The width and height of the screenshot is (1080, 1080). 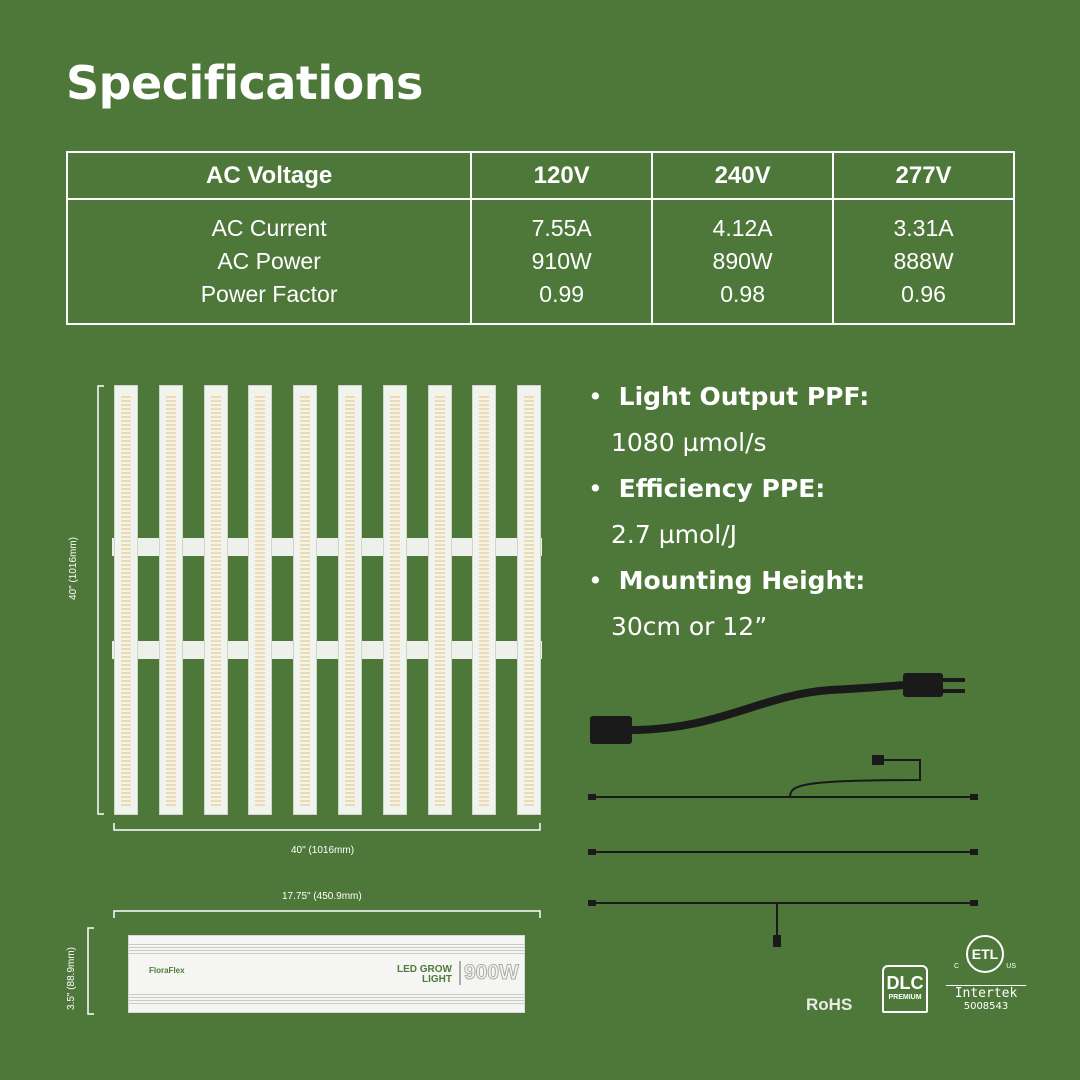 I want to click on value: 910W, so click(x=561, y=261).